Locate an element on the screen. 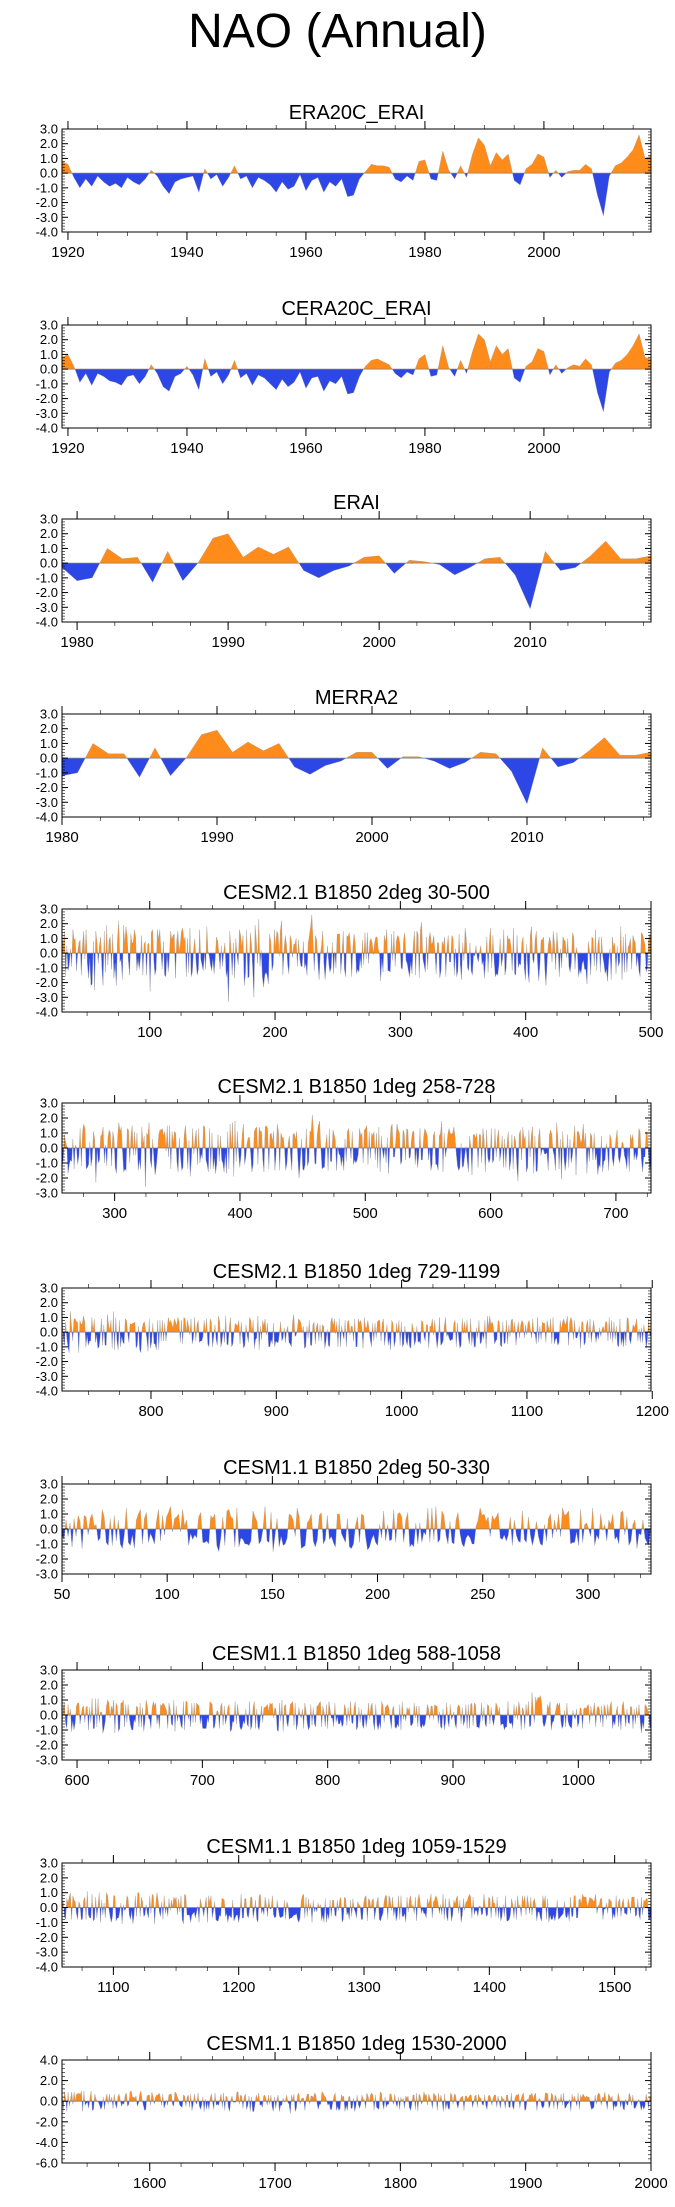  xtick-label: 2010 is located at coordinates (526, 837).